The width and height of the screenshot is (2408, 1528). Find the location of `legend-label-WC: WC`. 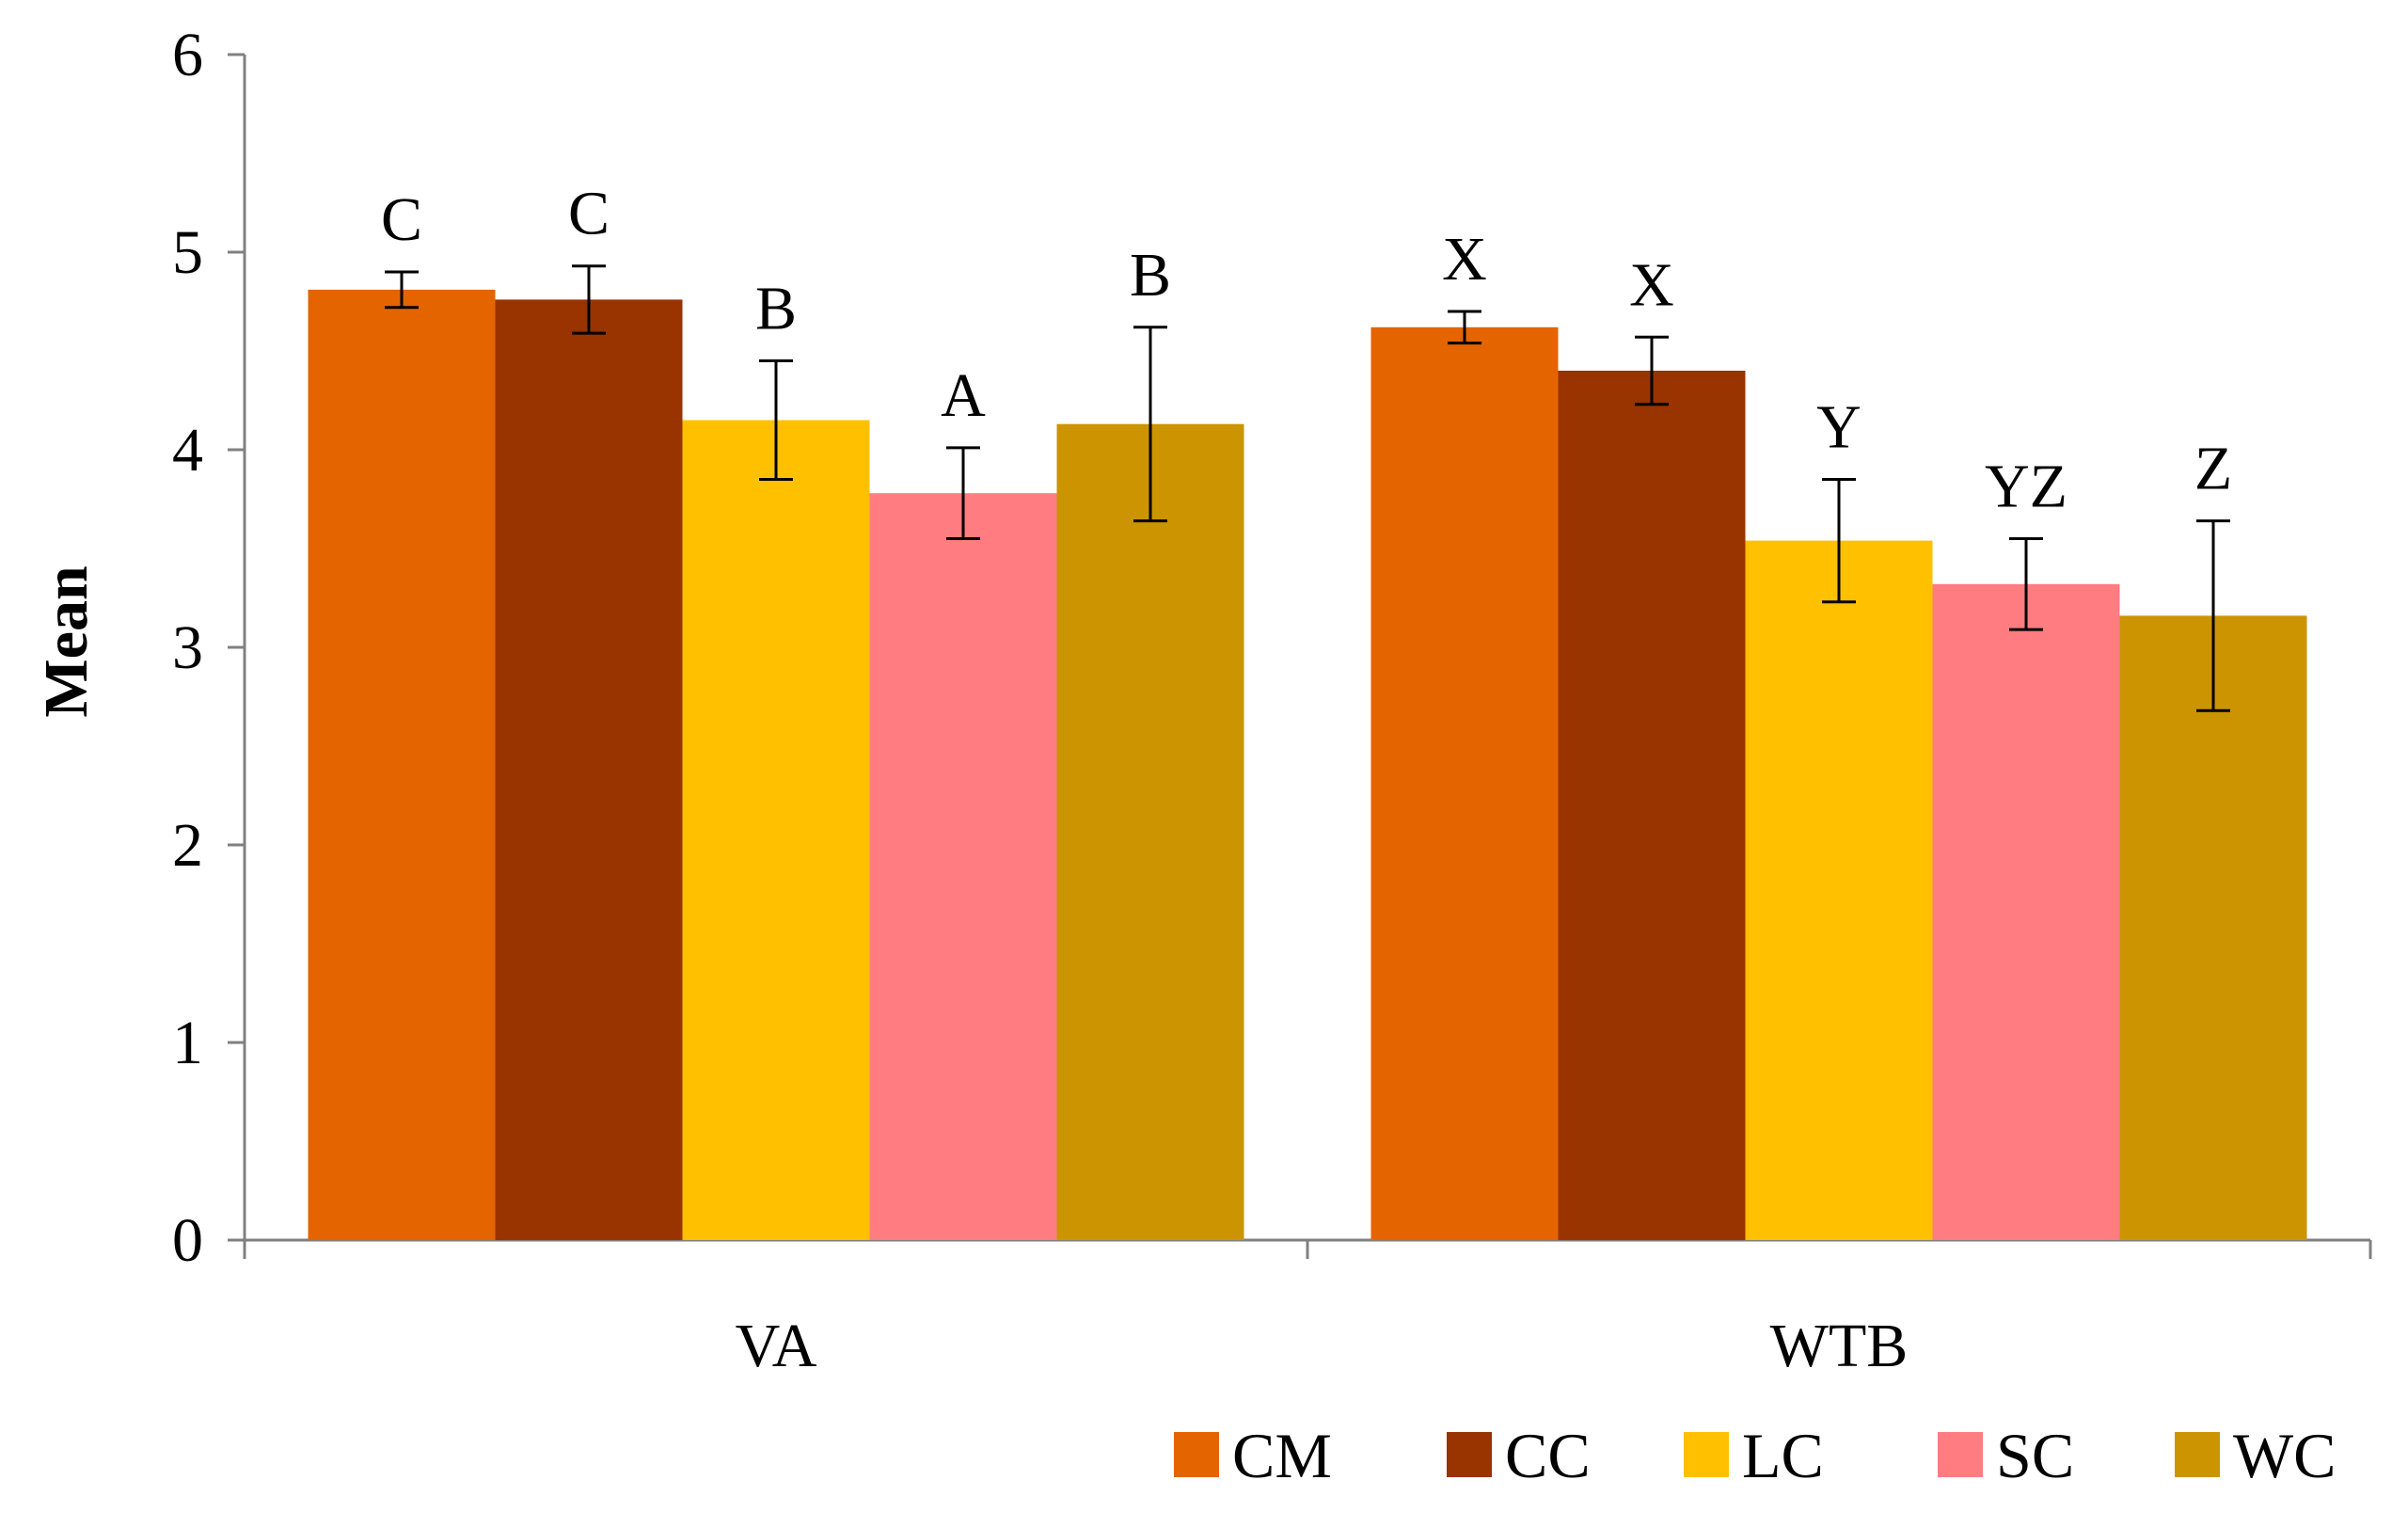

legend-label-WC: WC is located at coordinates (2285, 1455).